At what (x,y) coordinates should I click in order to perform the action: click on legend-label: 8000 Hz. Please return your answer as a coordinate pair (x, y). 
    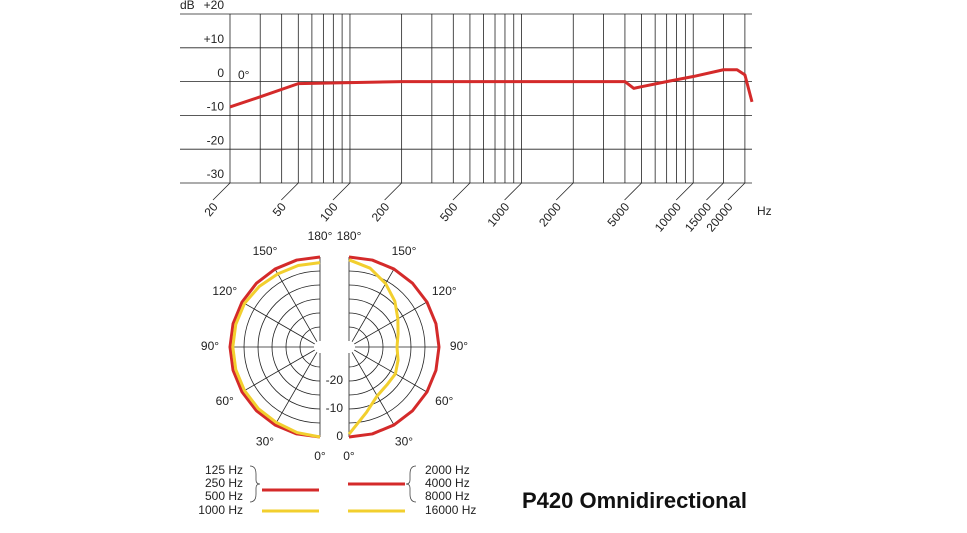
    Looking at the image, I should click on (447, 496).